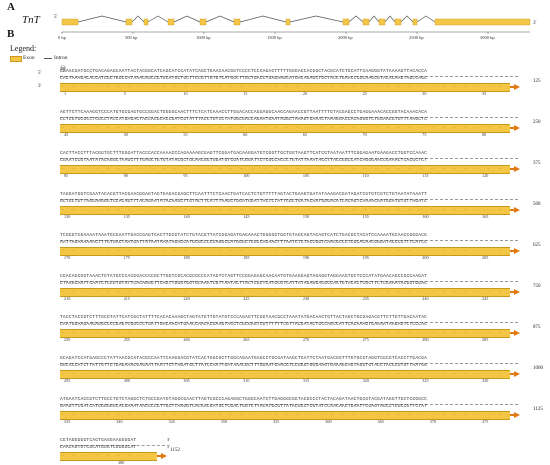 The image size is (550, 465). I want to click on amino-acid-position-number: 340, so click(119, 421).